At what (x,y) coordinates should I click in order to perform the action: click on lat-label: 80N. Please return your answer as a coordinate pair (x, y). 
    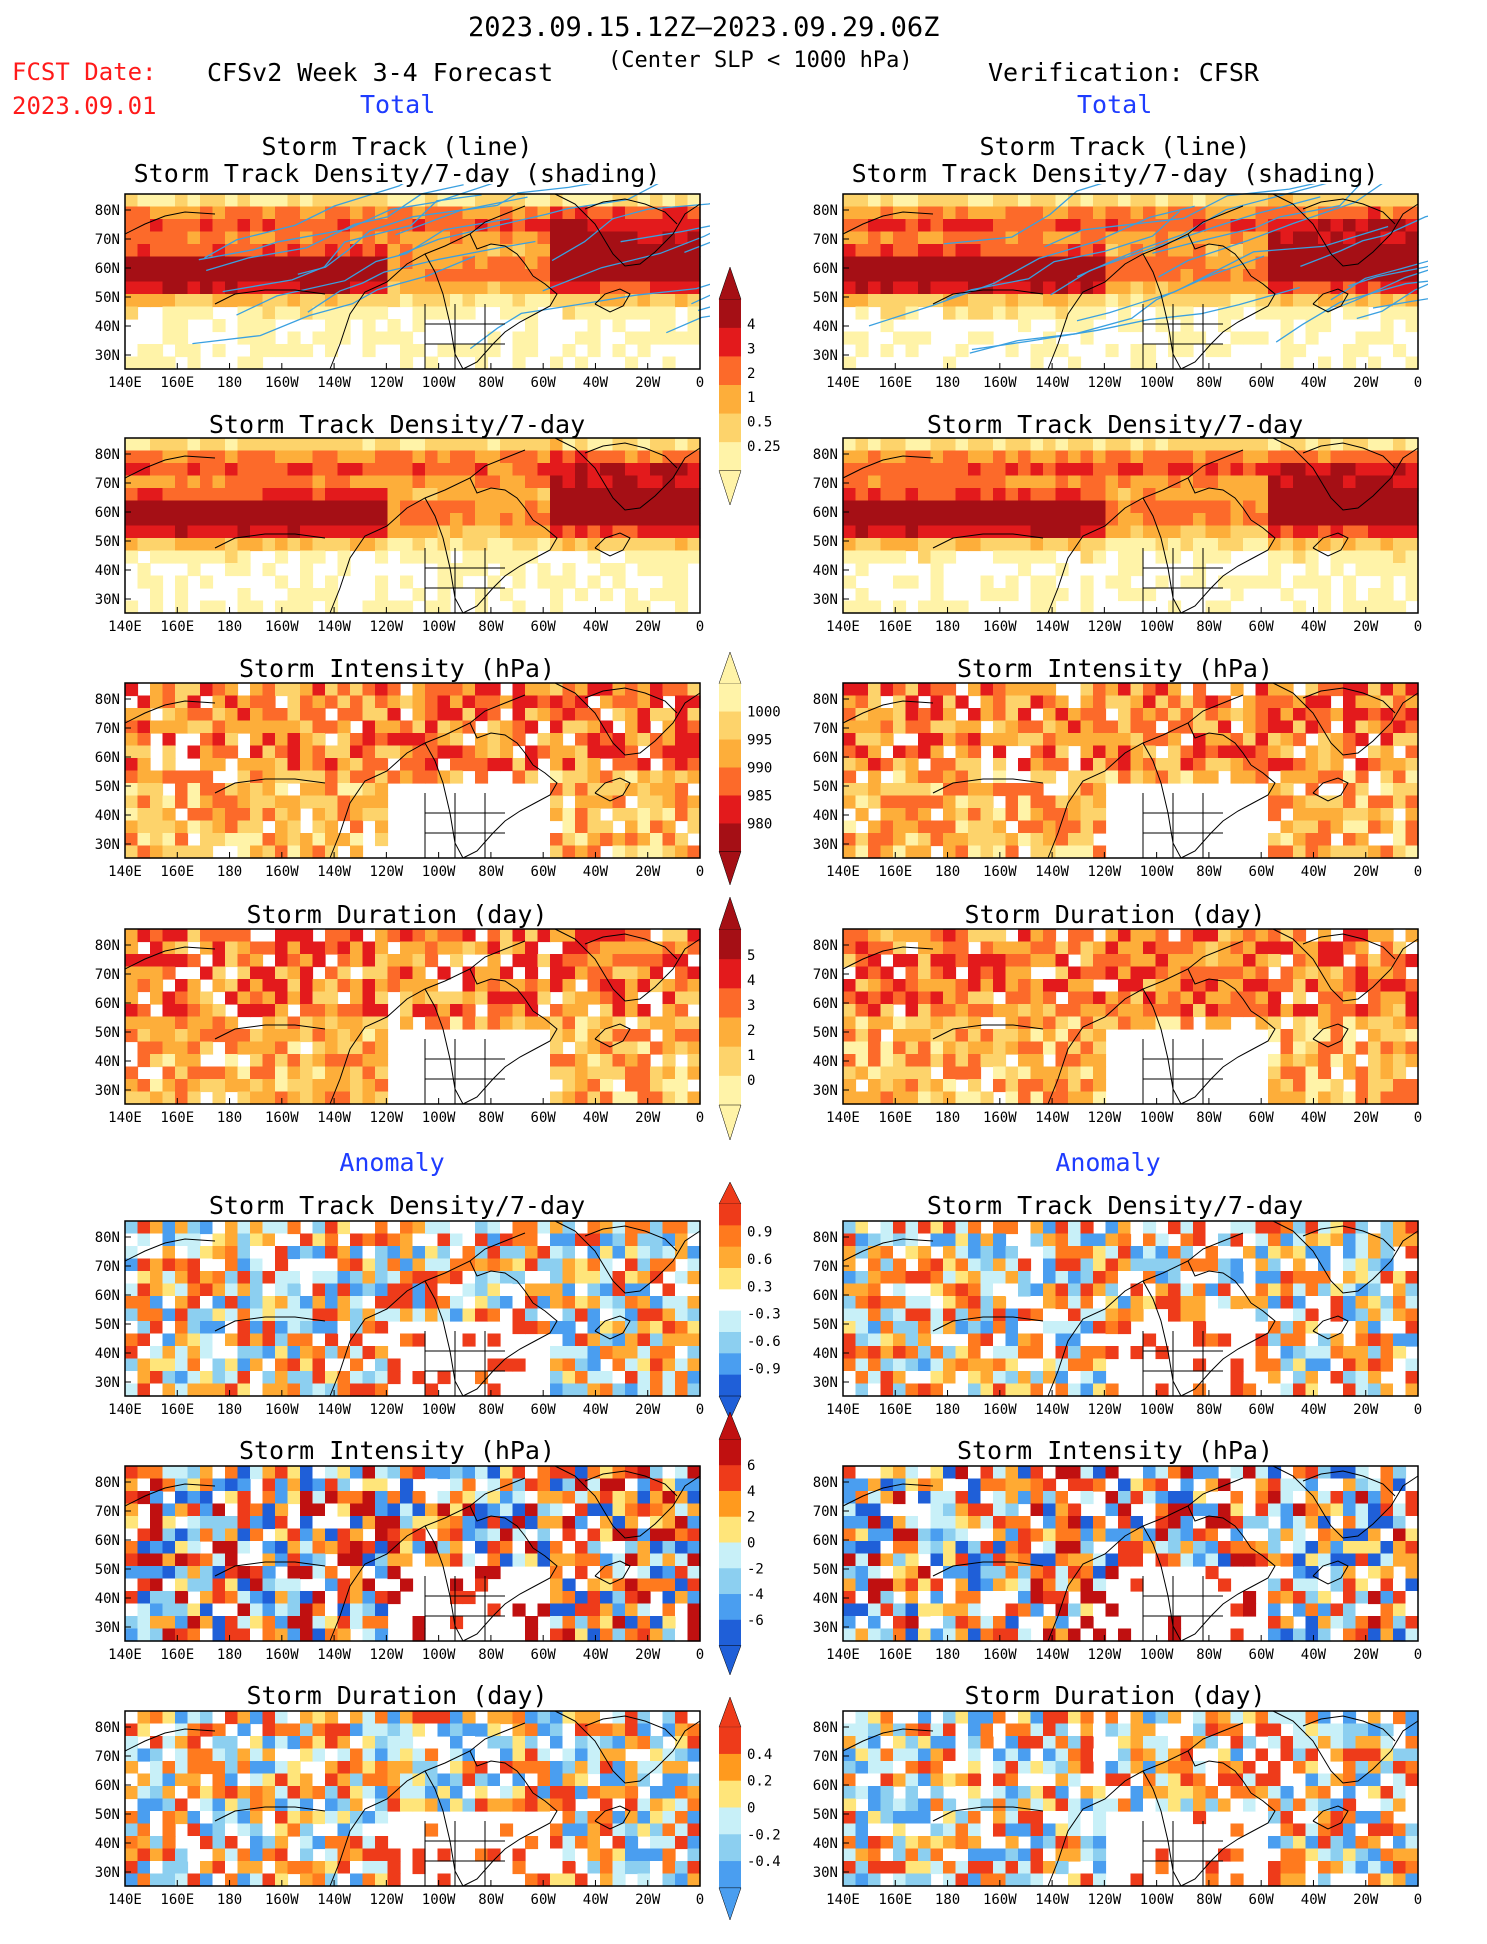
    Looking at the image, I should click on (107, 946).